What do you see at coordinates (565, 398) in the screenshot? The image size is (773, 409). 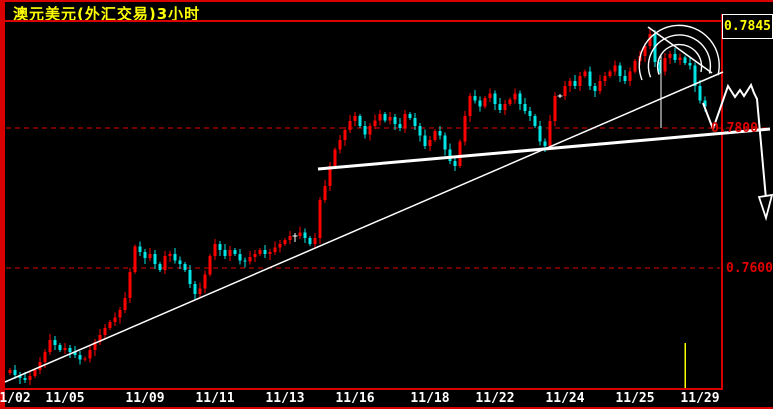 I see `x-axis-label: 11/24` at bounding box center [565, 398].